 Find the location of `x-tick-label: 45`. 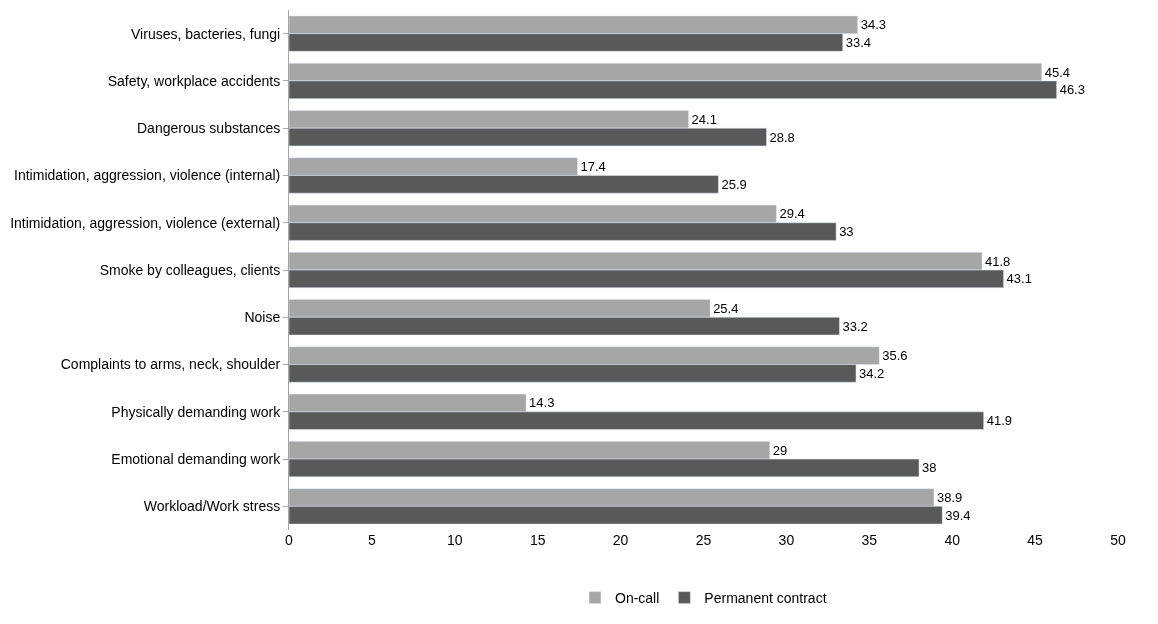

x-tick-label: 45 is located at coordinates (1035, 540).